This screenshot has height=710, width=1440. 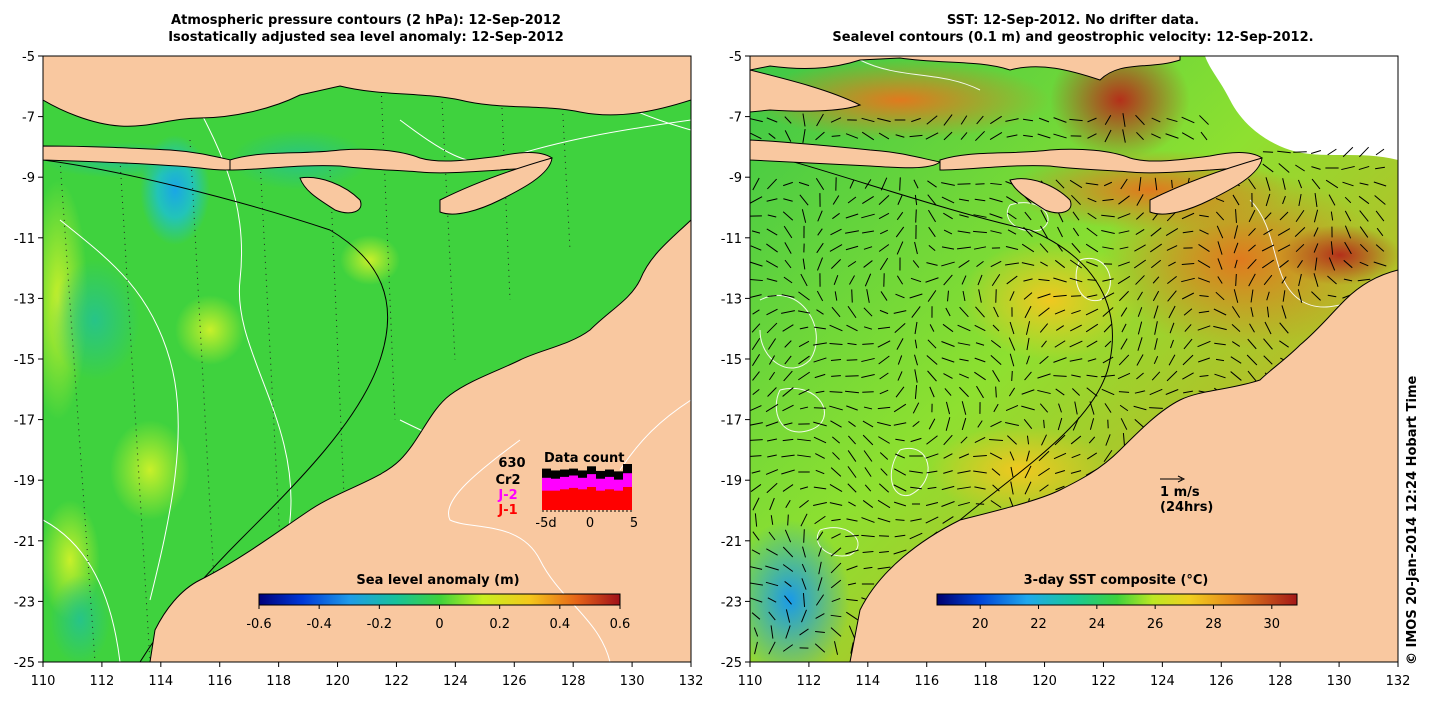 I want to click on sla-colorbar-ticks: -0.6 -0.4 -0.2 0 0.2 0.4 0.6, so click(x=438, y=618).